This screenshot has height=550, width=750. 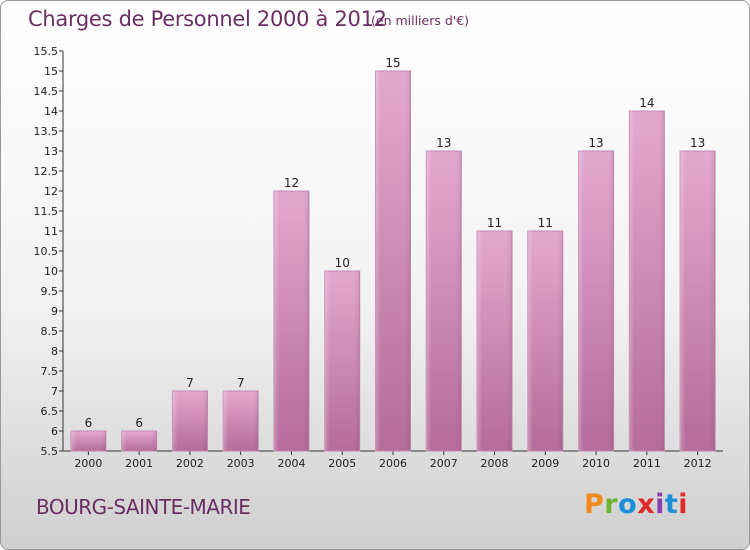 I want to click on brand-letter: x, so click(x=646, y=504).